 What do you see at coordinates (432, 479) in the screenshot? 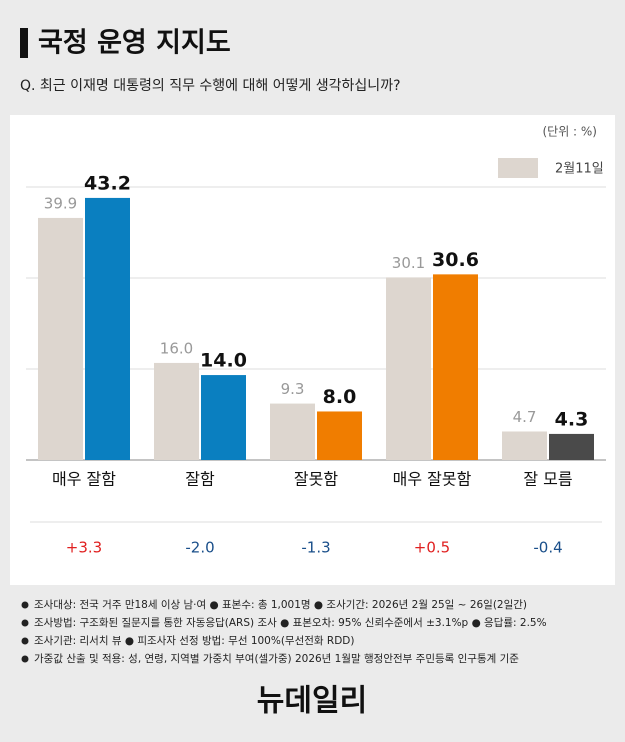
I see `x-tick-label: 매우 잘못함` at bounding box center [432, 479].